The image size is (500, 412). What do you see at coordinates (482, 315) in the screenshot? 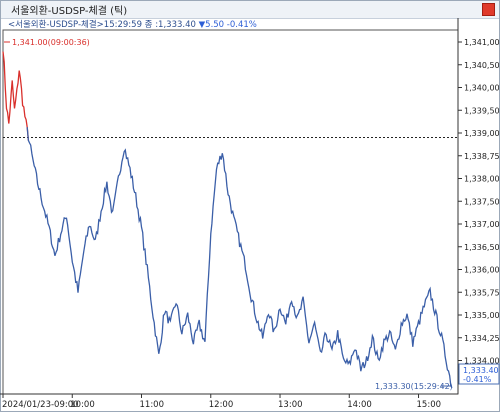
I see `y-tick-label: 1,335,00` at bounding box center [482, 315].